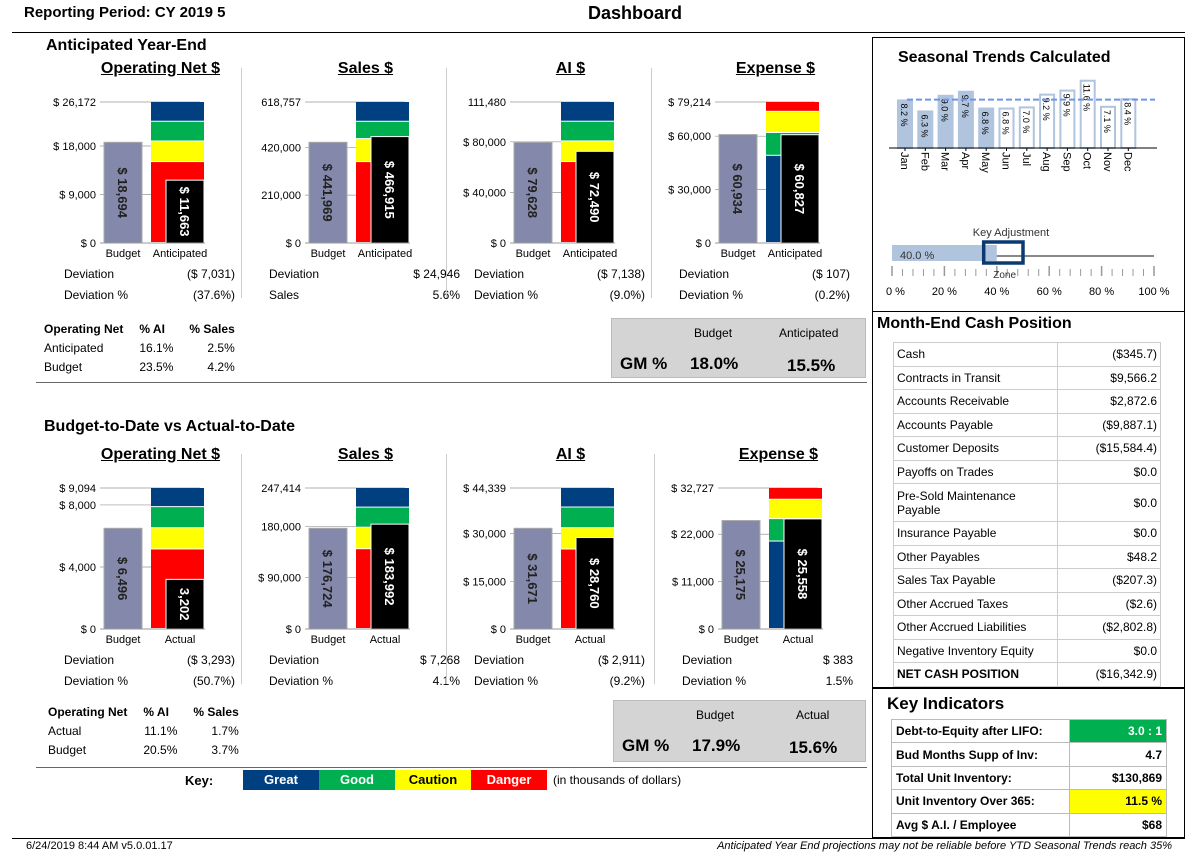  I want to click on pct-header-row: Operating Net % AI % Sales, so click(150, 712).